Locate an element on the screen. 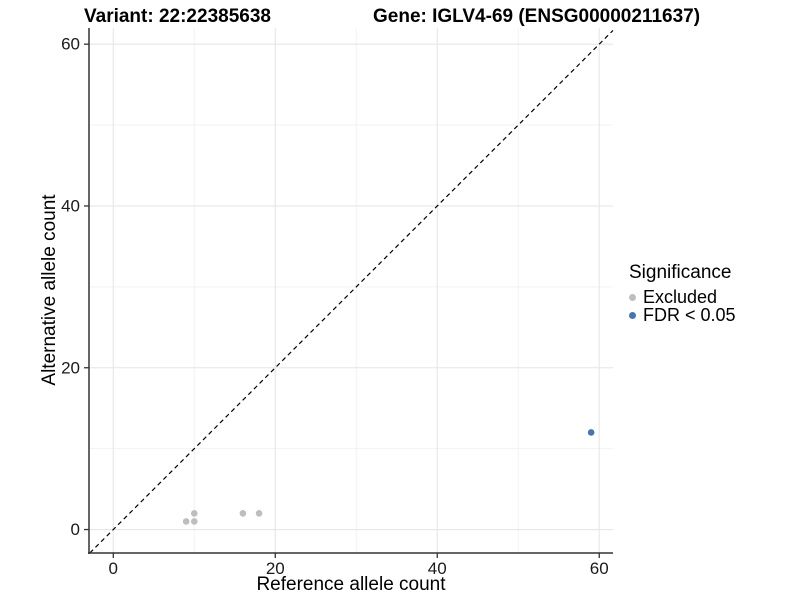  y-tick-label: 40 is located at coordinates (70, 205).